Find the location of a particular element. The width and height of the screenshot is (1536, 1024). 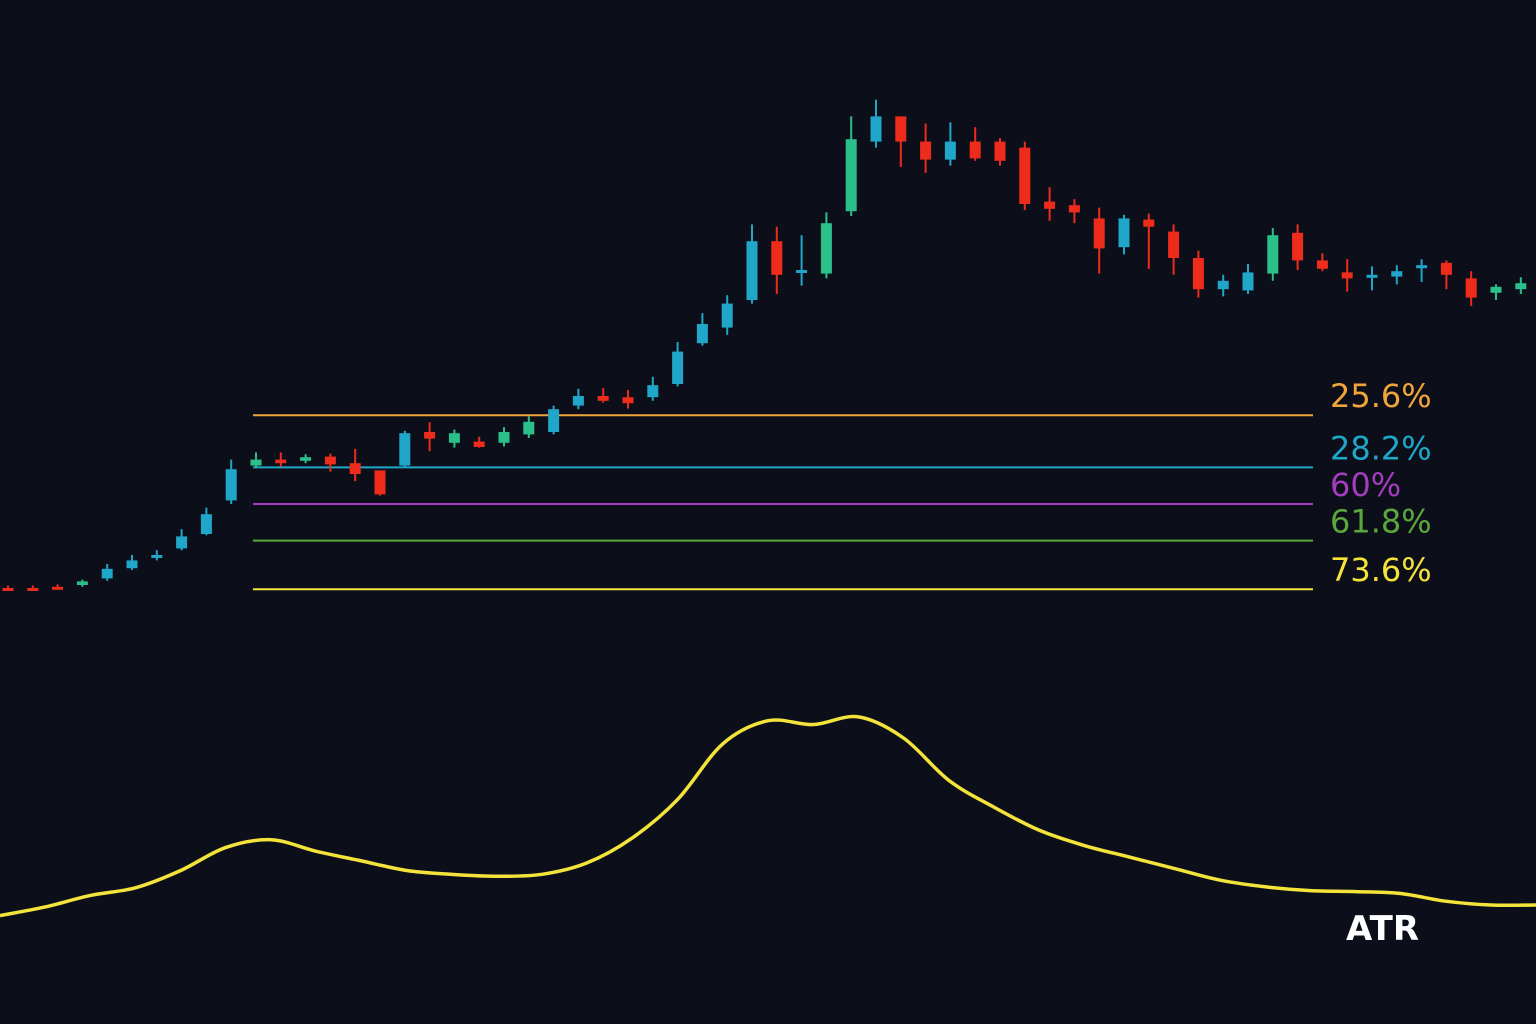

fib-label: 25.6% is located at coordinates (1381, 396).